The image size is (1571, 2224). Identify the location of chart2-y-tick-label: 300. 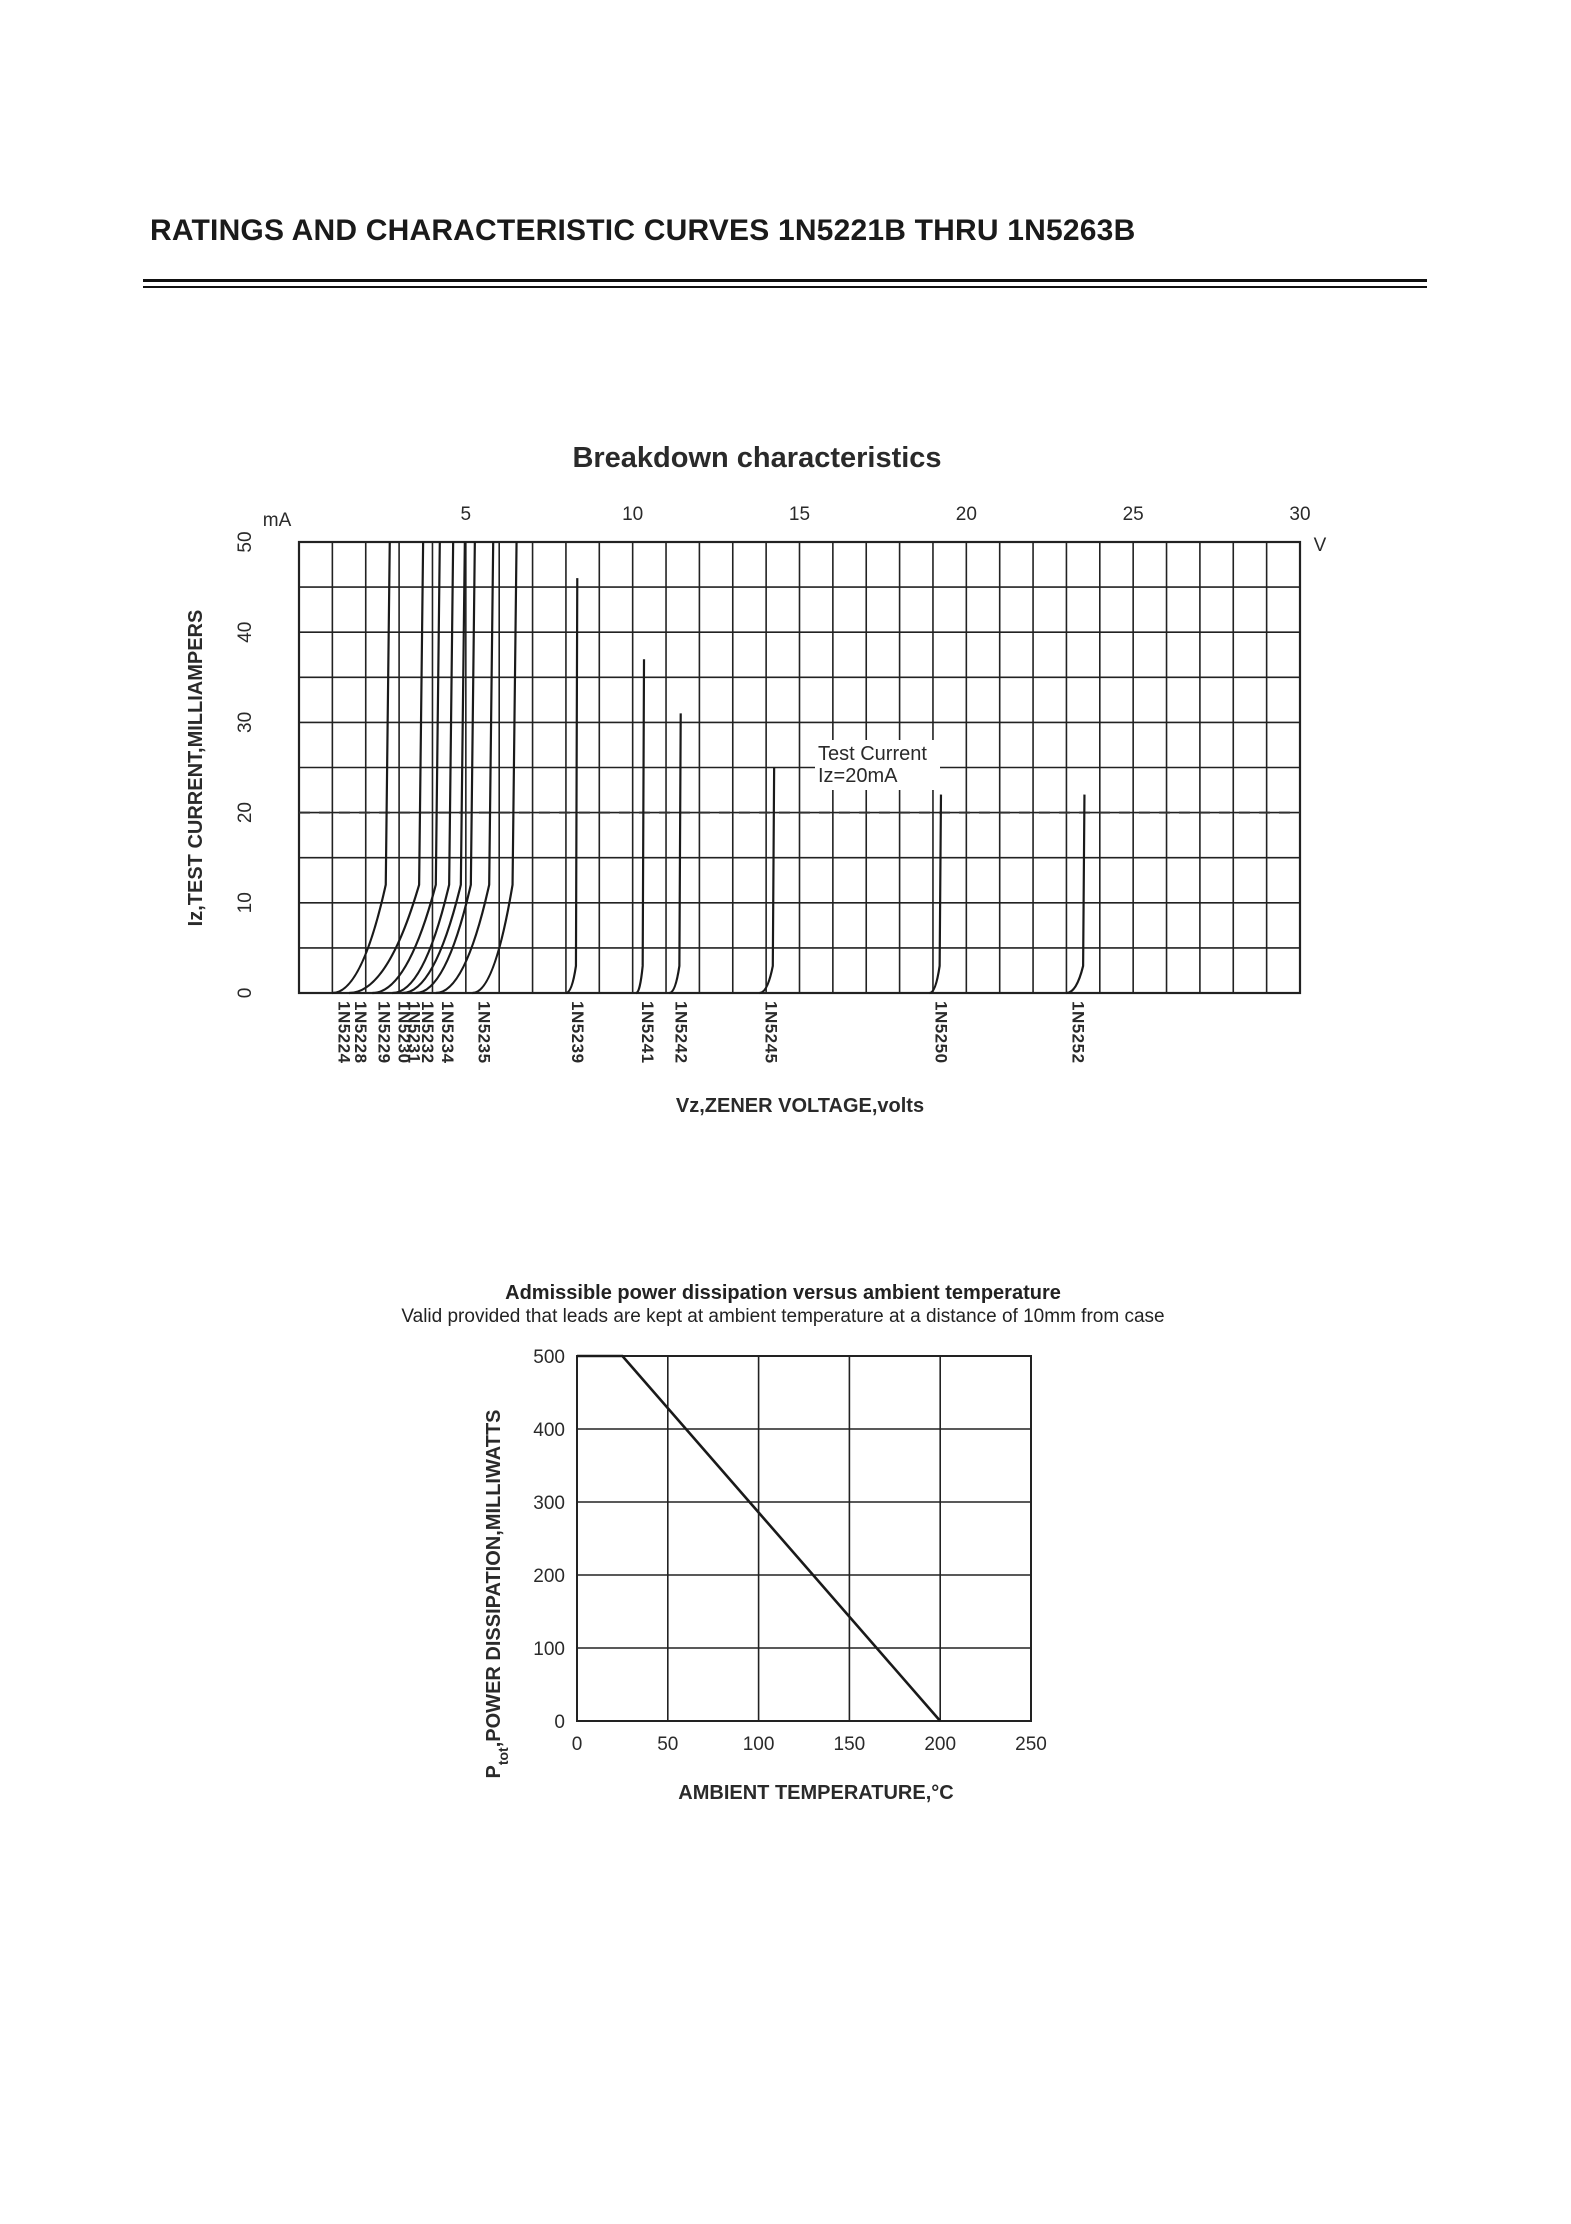
(549, 1503).